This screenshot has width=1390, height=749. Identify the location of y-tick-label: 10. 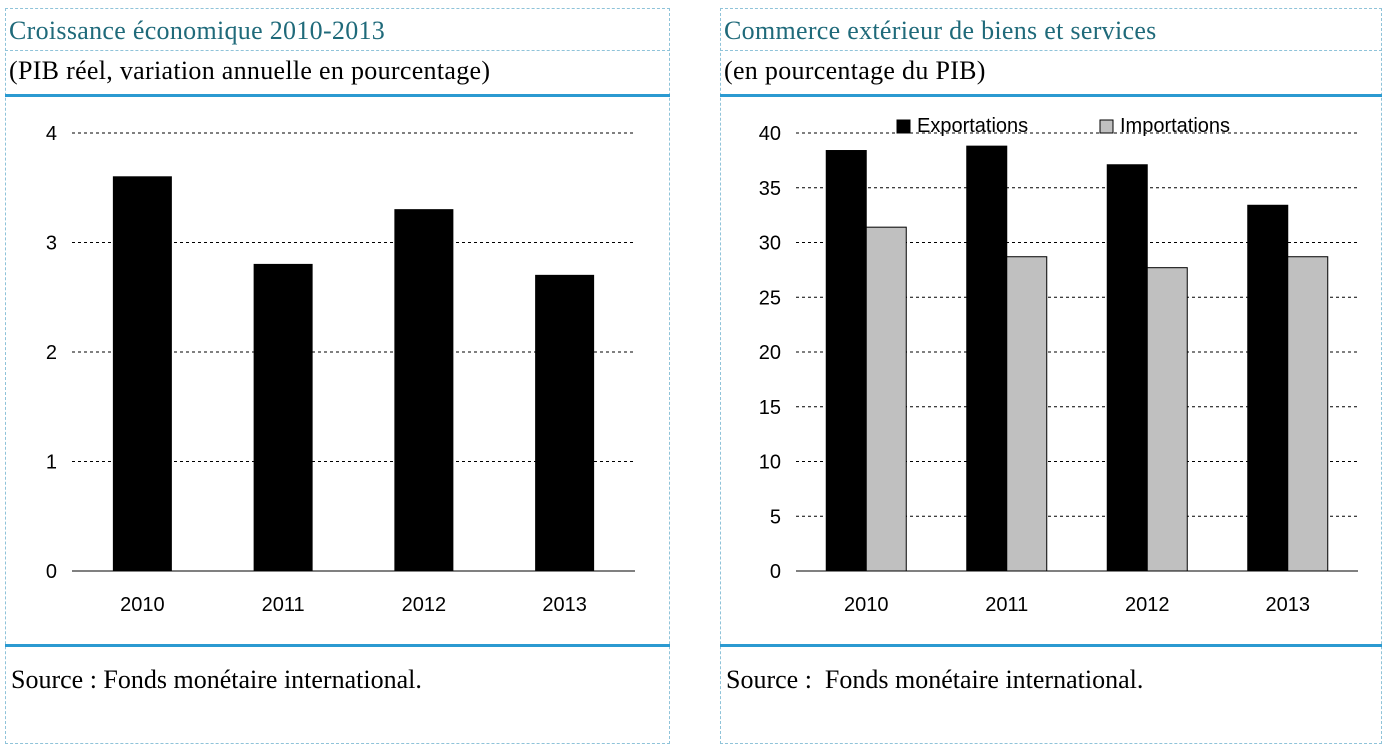
(770, 463).